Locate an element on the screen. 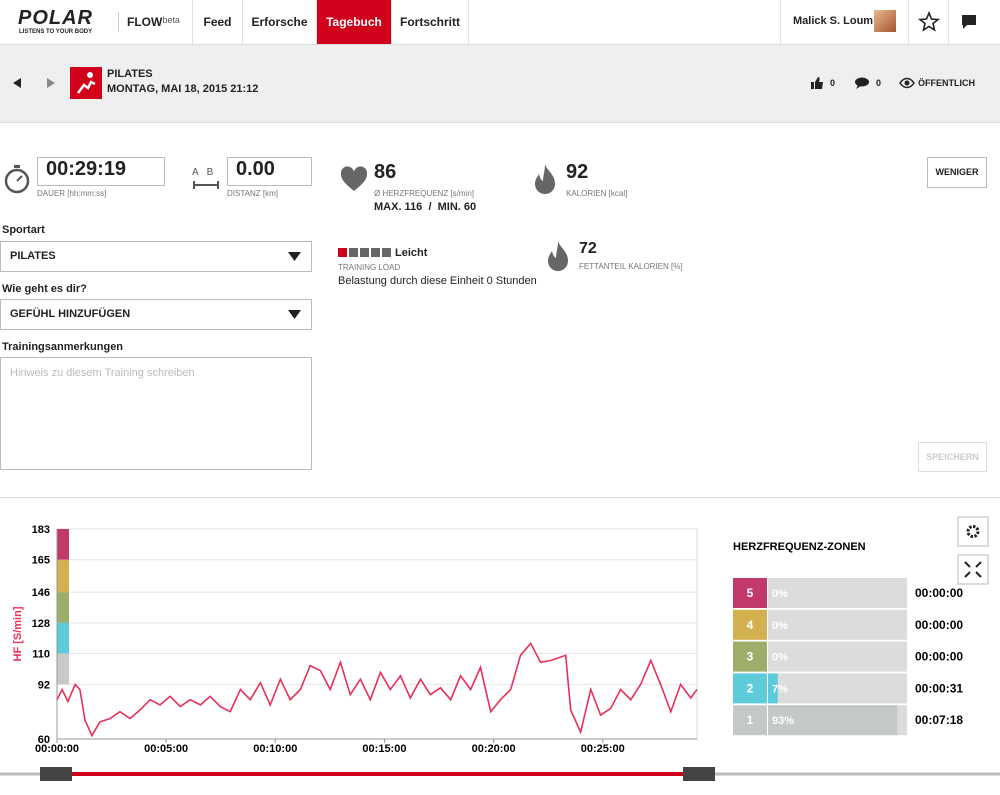 Image resolution: width=1000 pixels, height=795 pixels. duration-label: DAUER [hh:mm:ss] is located at coordinates (72, 193).